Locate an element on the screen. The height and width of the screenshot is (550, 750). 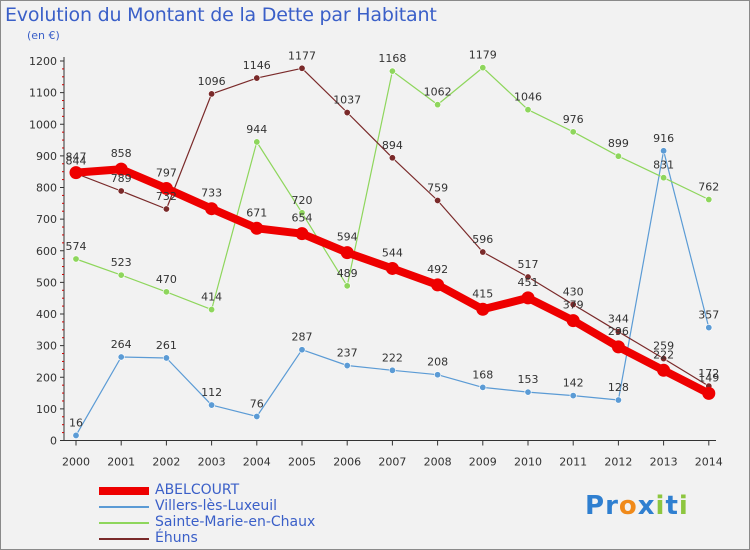
legend-swatch-ehuns is located at coordinates (124, 539).